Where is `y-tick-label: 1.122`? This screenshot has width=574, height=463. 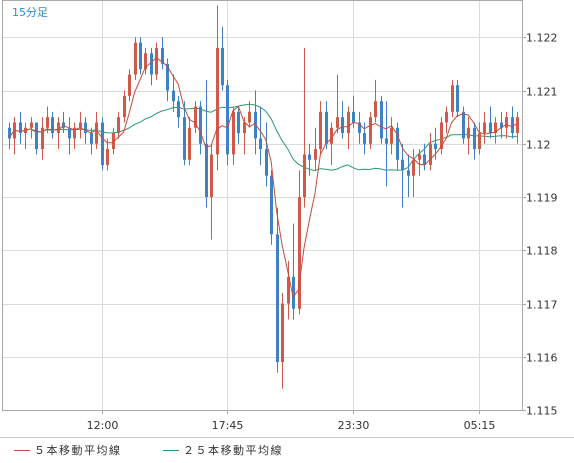 y-tick-label: 1.122 is located at coordinates (542, 38).